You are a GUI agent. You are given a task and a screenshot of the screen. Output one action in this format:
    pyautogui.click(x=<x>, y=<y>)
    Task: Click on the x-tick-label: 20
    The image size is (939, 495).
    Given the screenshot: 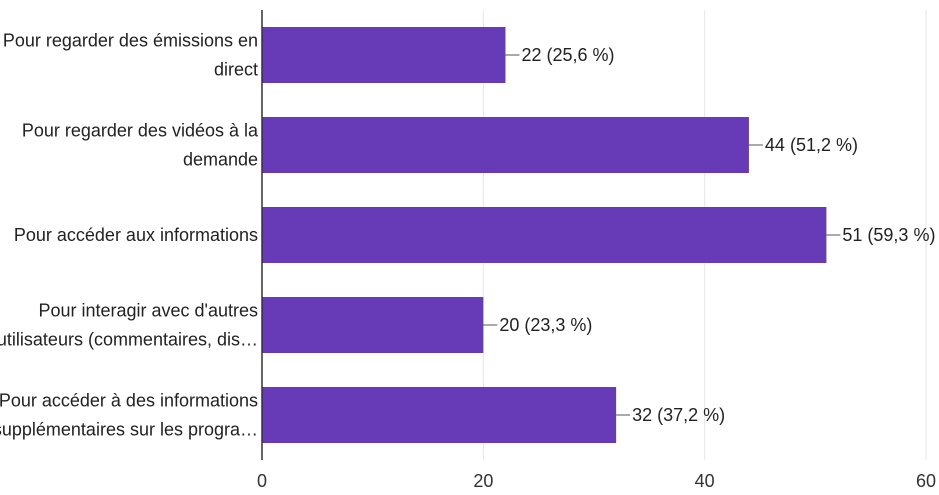 What is the action you would take?
    pyautogui.click(x=483, y=481)
    